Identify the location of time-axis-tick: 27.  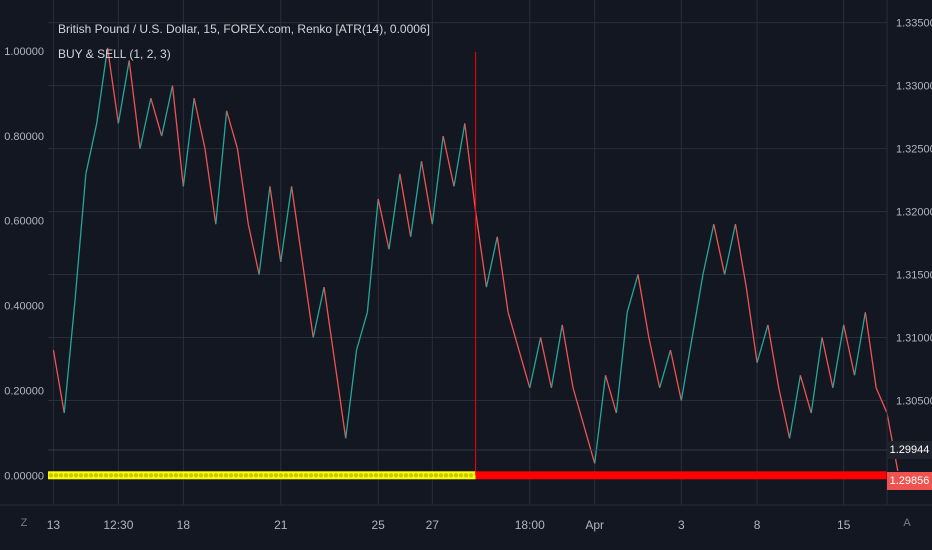
(433, 525).